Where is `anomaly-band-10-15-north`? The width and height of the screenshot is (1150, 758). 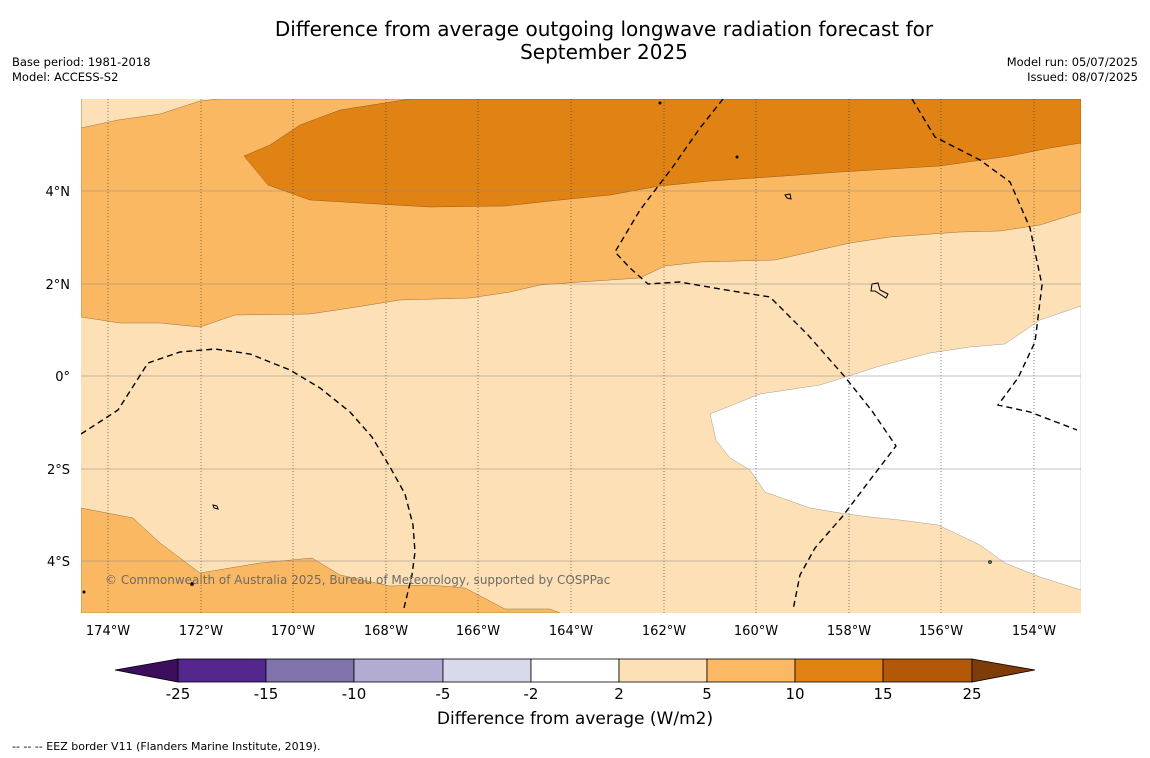 anomaly-band-10-15-north is located at coordinates (662, 153).